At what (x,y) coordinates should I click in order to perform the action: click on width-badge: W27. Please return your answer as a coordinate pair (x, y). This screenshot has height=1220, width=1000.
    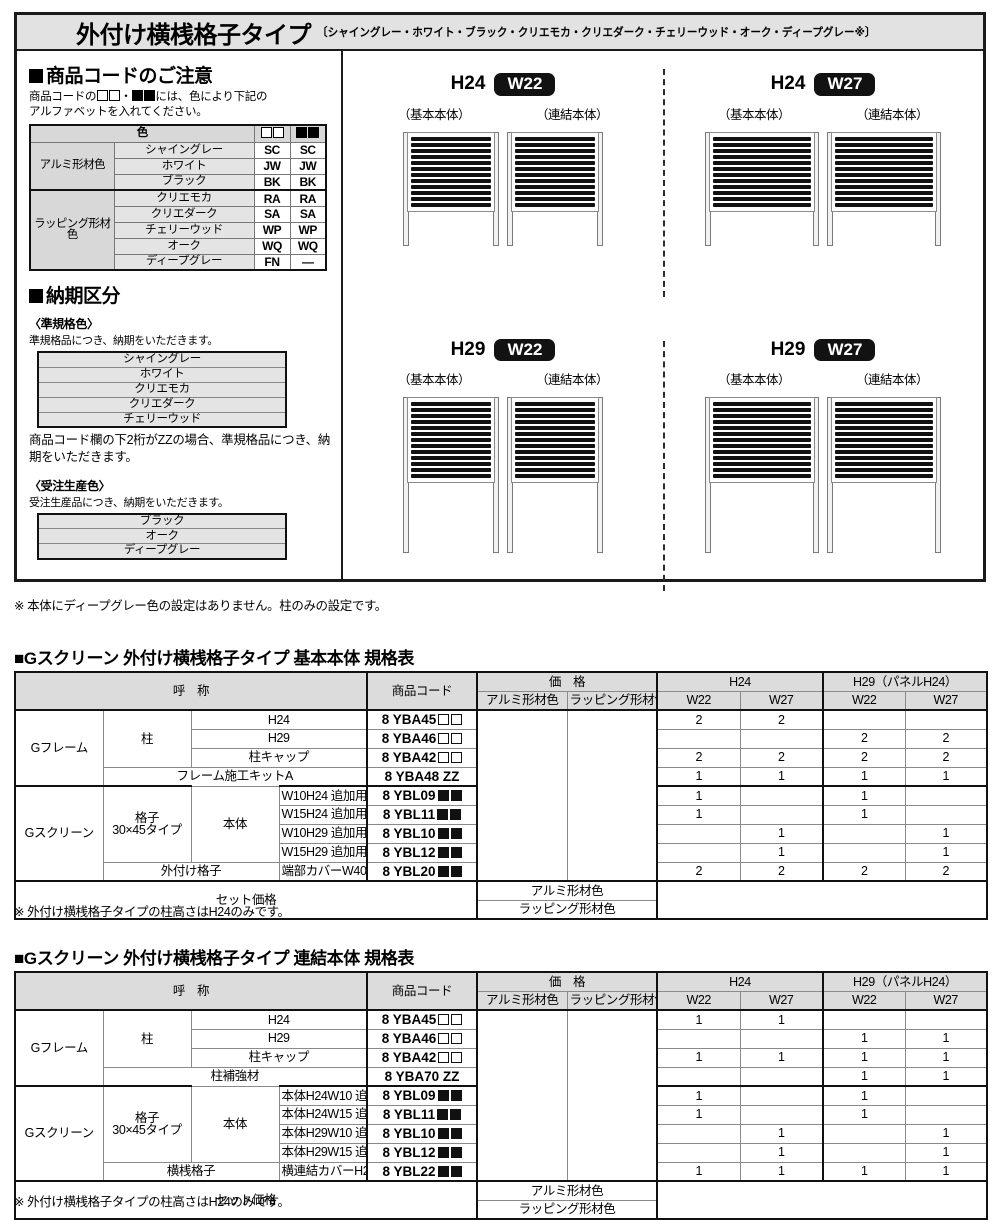
    Looking at the image, I should click on (845, 350).